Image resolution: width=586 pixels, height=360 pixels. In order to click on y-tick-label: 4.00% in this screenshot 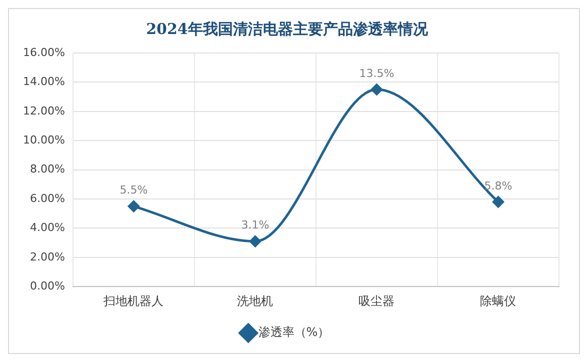, I will do `click(47, 227)`.